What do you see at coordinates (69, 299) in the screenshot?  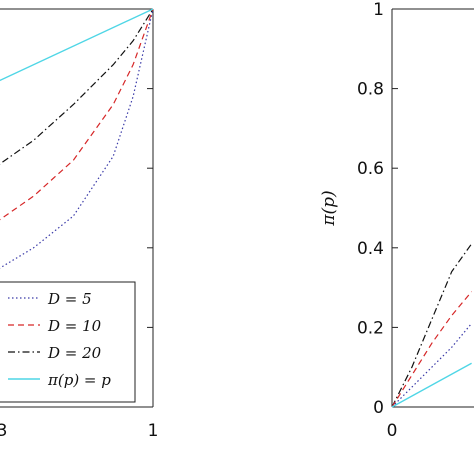 I see `legend-label-d5: D = 5` at bounding box center [69, 299].